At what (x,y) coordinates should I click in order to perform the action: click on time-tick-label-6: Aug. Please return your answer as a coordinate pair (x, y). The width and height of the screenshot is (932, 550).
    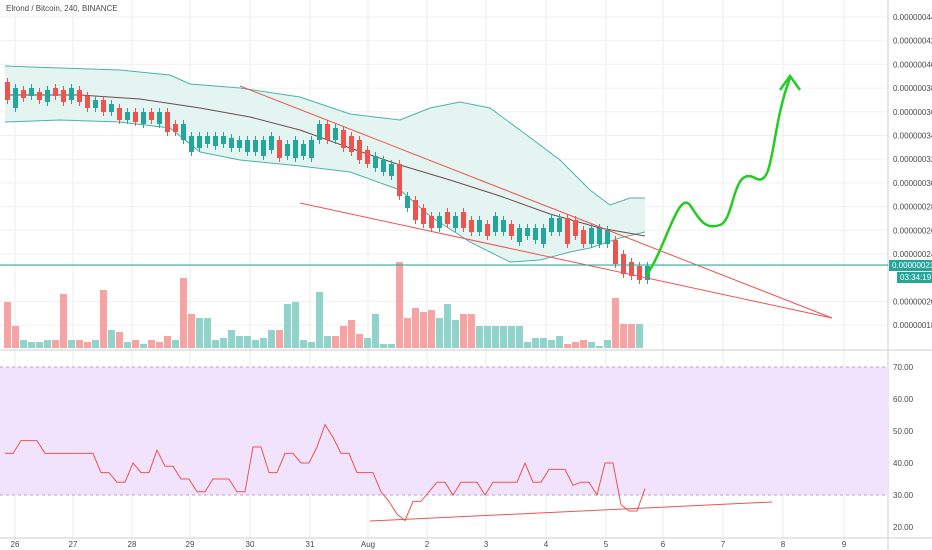
    Looking at the image, I should click on (368, 544).